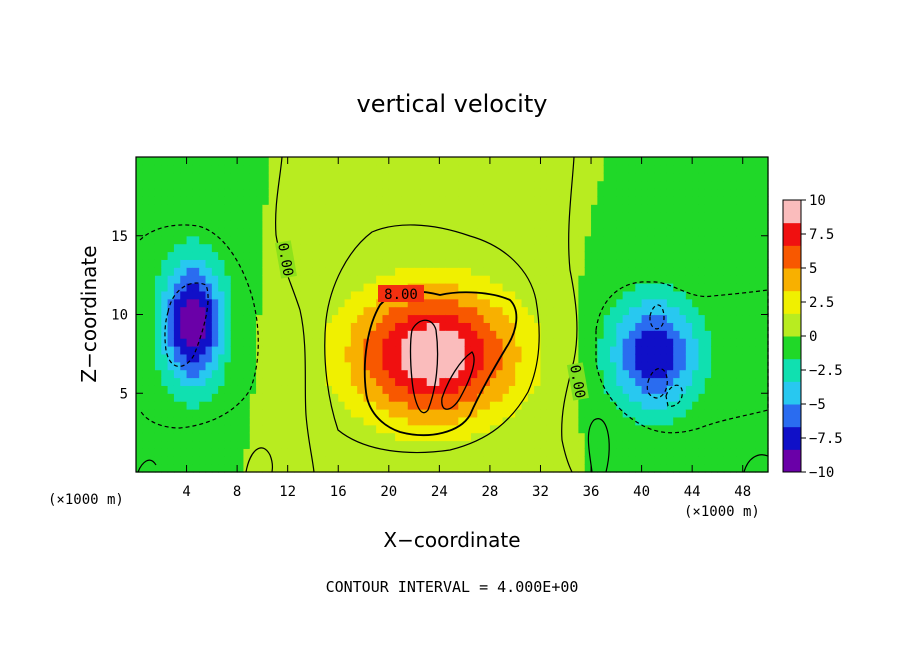 The height and width of the screenshot is (654, 904). I want to click on contour-label-eight: 8.00, so click(401, 295).